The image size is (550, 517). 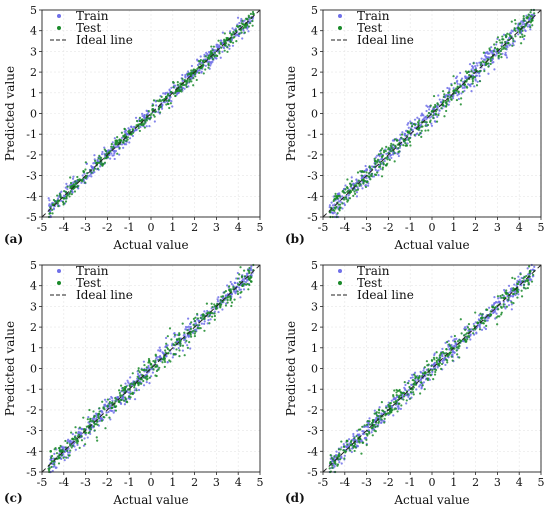 What do you see at coordinates (314, 327) in the screenshot?
I see `y-tick-label: 2` at bounding box center [314, 327].